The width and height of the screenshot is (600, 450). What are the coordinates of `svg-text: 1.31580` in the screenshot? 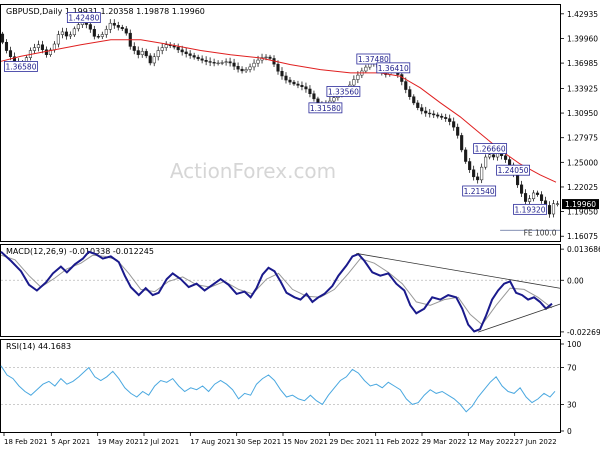 It's located at (325, 108).